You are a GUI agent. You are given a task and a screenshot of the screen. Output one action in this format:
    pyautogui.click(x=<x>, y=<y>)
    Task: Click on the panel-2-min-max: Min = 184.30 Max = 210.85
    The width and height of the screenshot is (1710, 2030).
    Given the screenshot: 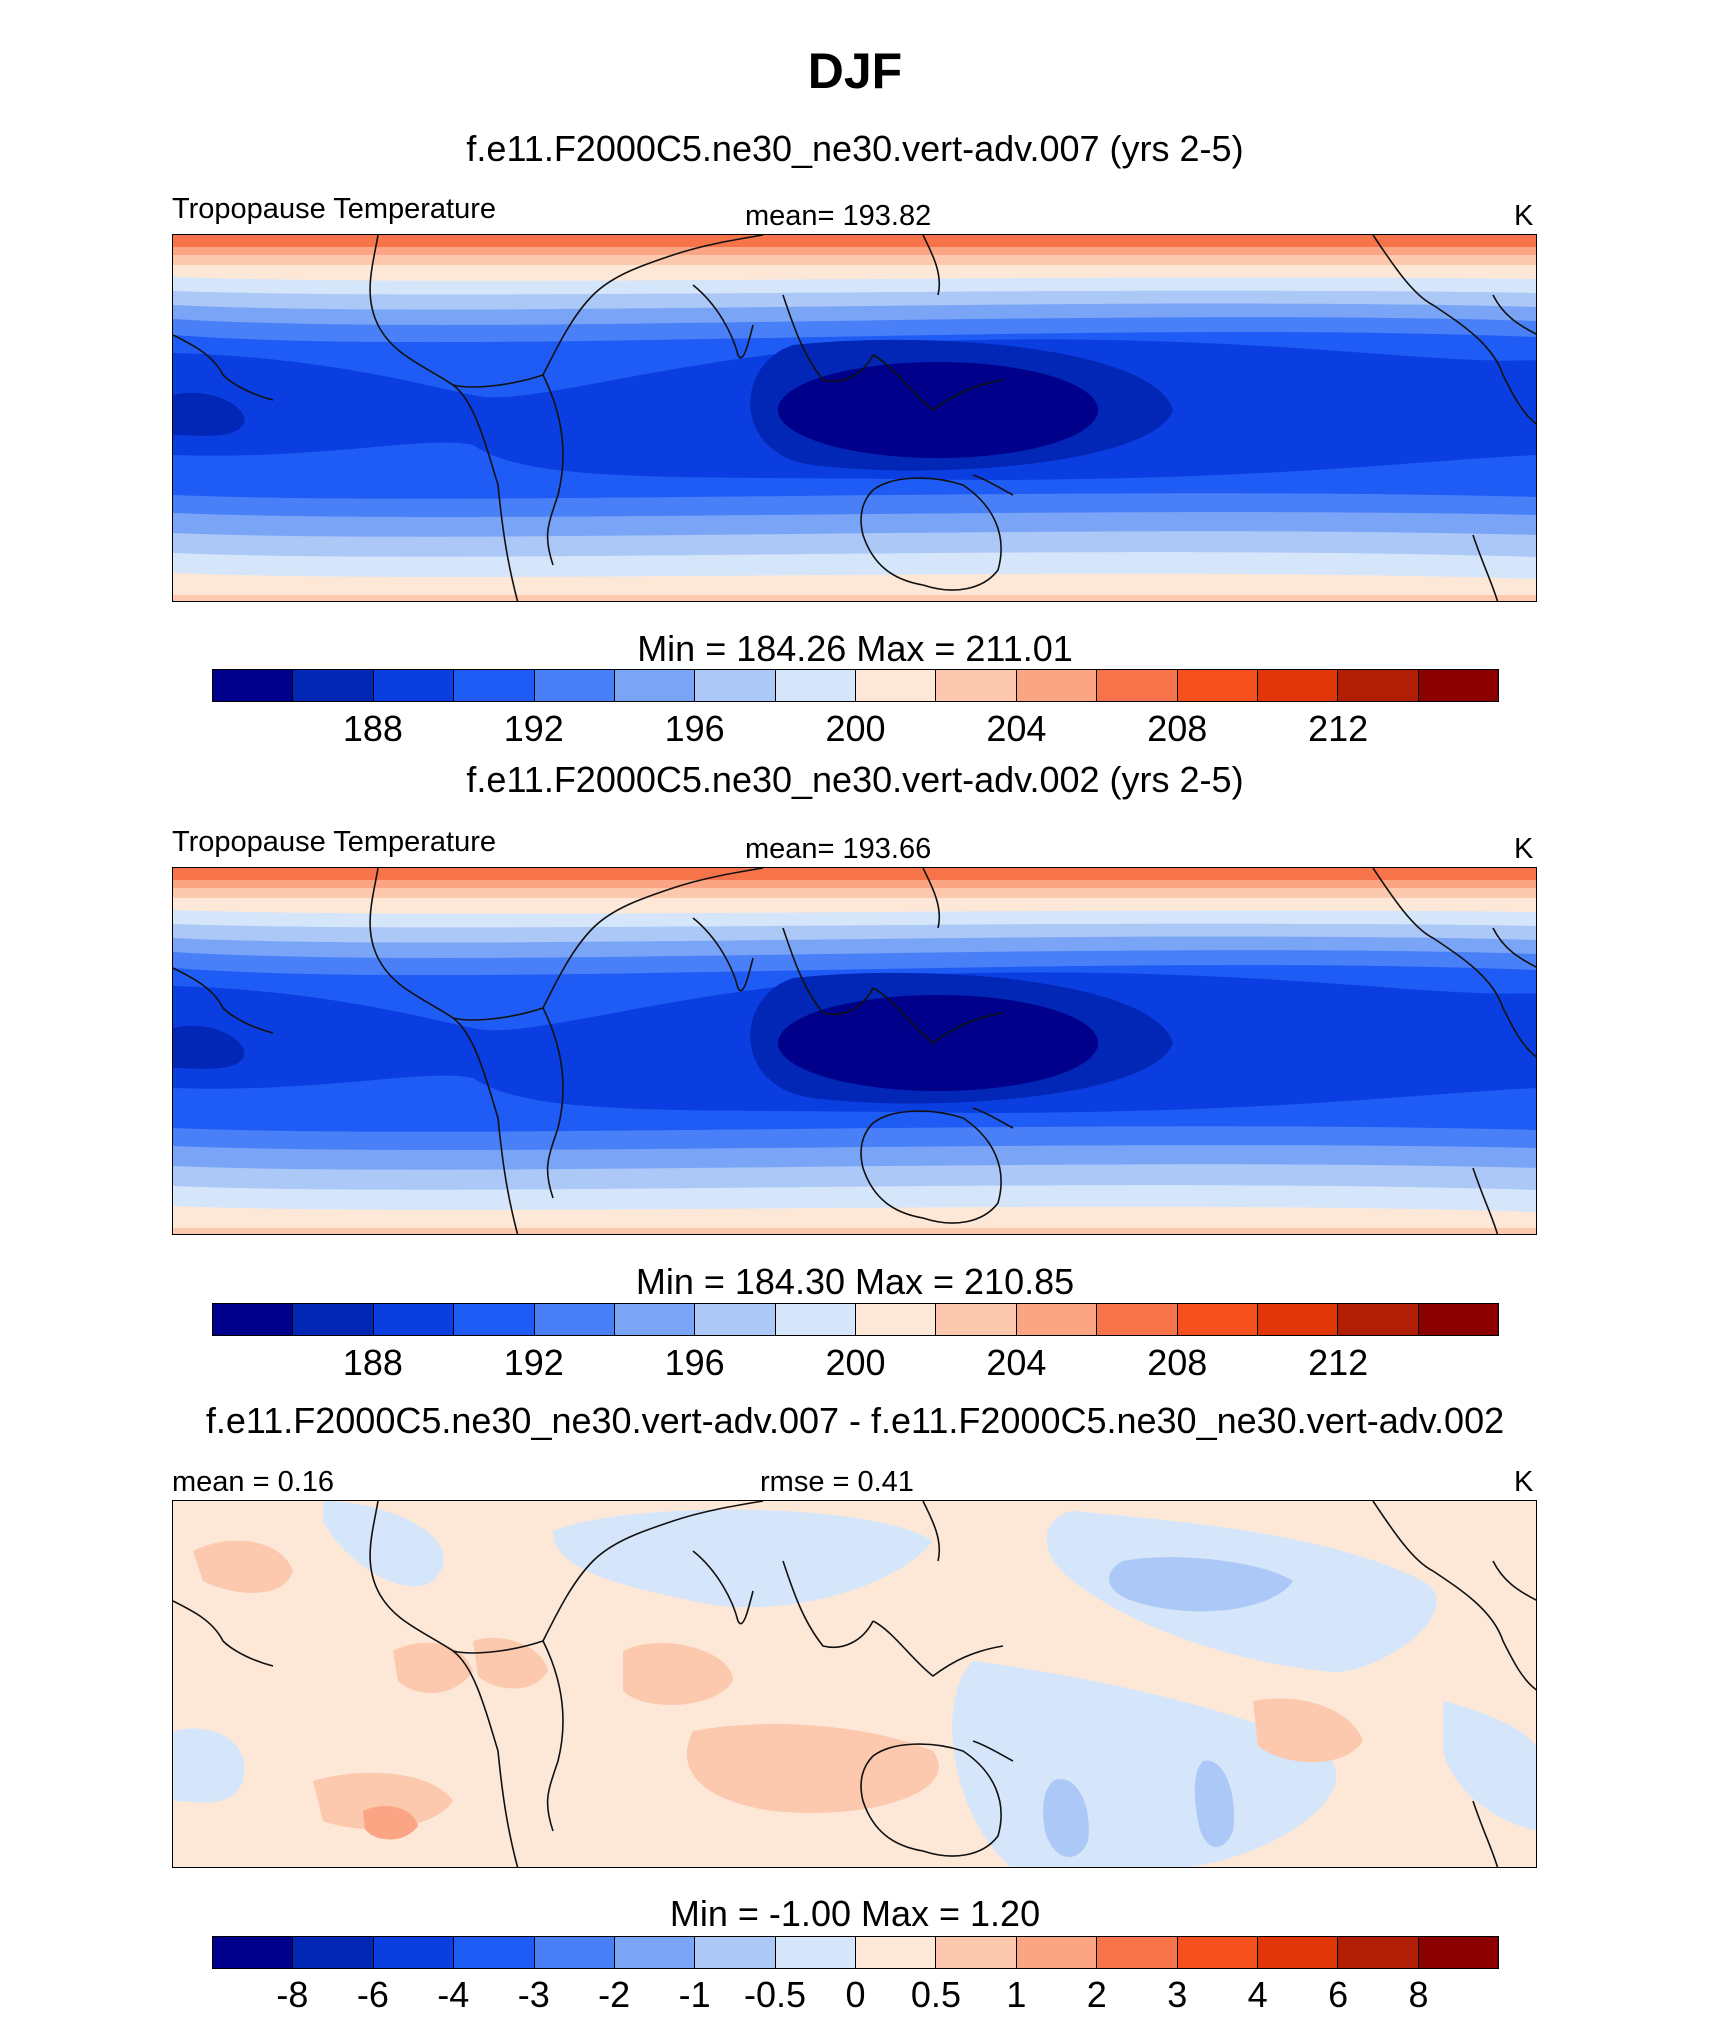 What is the action you would take?
    pyautogui.click(x=855, y=1281)
    